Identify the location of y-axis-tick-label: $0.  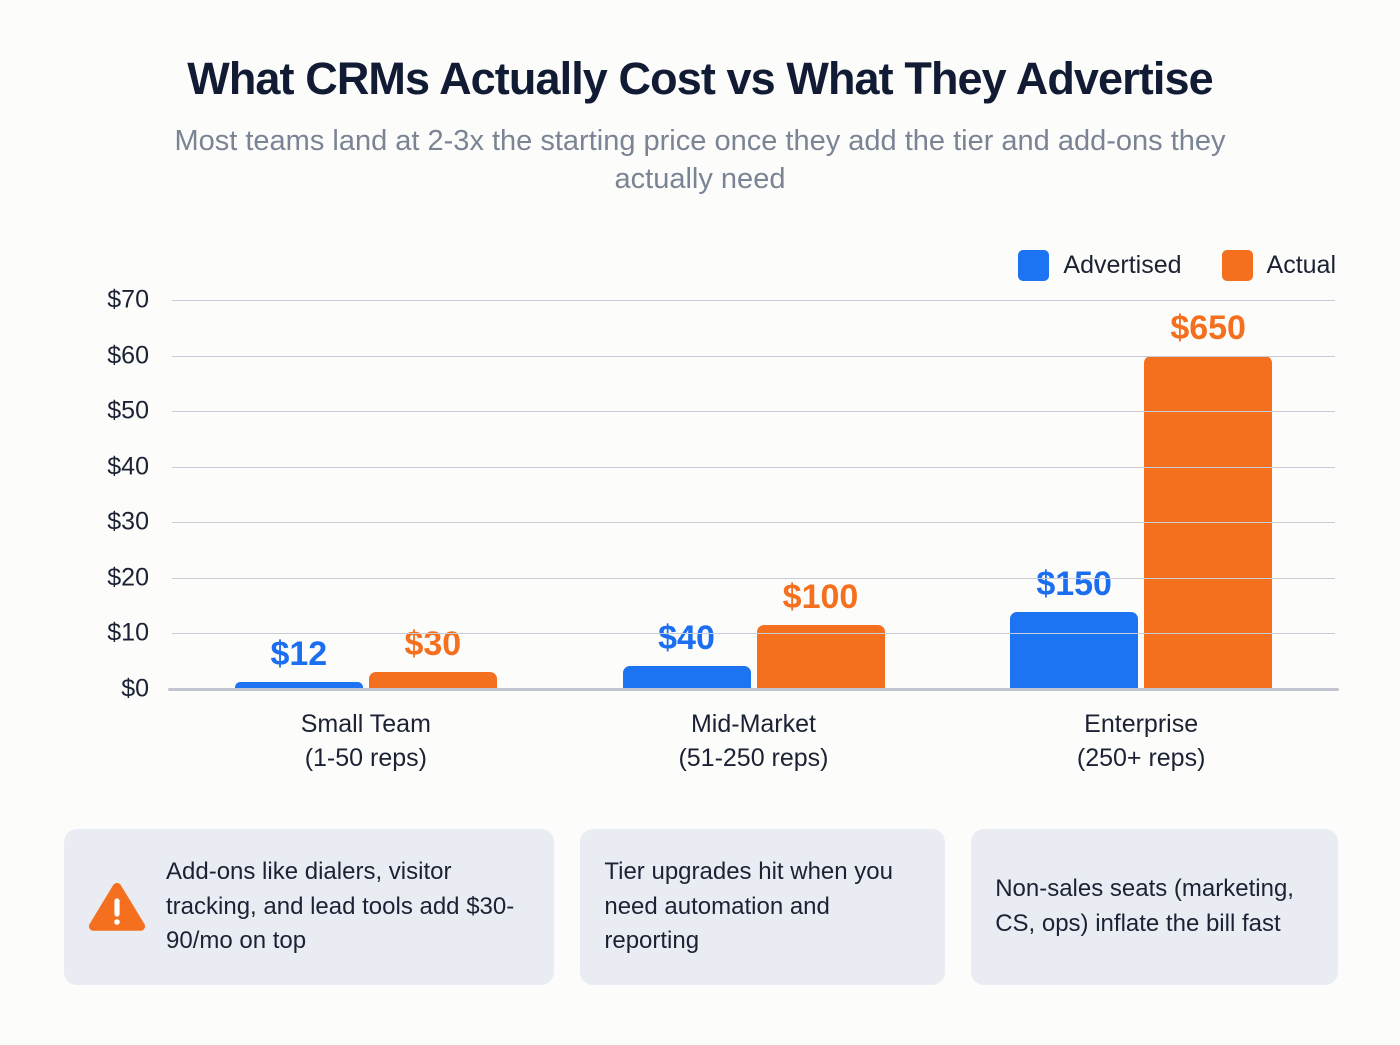
(135, 688).